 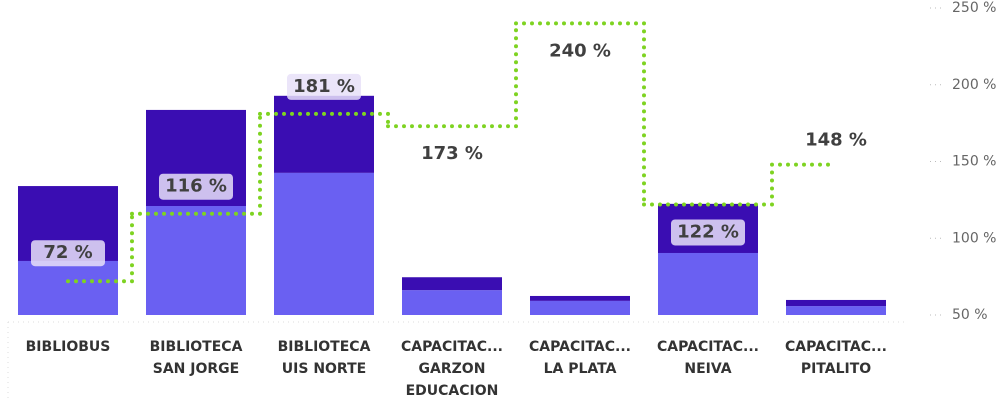 What do you see at coordinates (836, 140) in the screenshot?
I see `data-label: 148 %` at bounding box center [836, 140].